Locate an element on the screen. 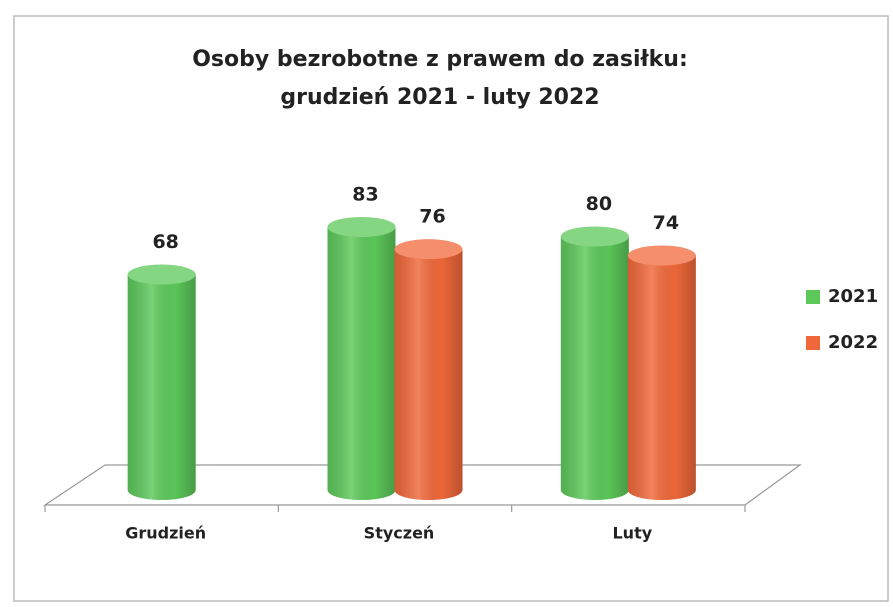  x-tick-label: Grudzień is located at coordinates (165, 533).